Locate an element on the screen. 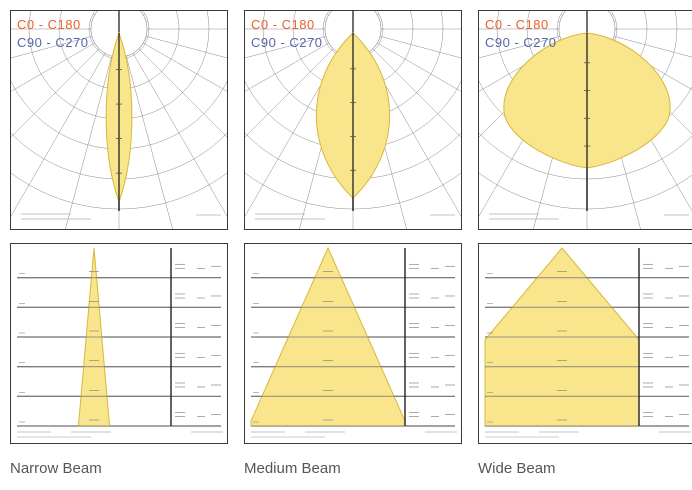  cone-diagram-medium is located at coordinates (353, 343).